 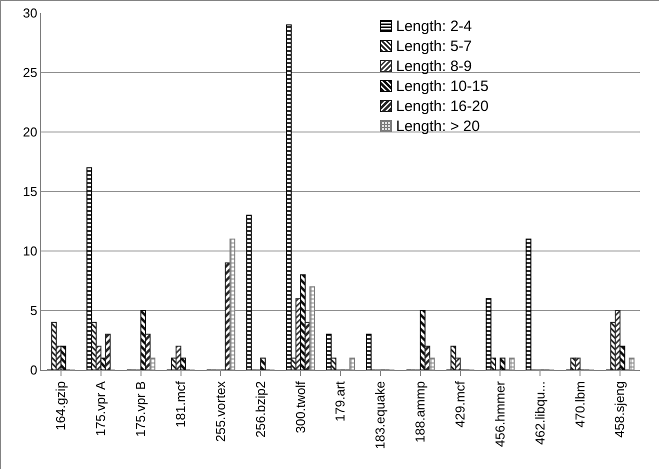 What do you see at coordinates (434, 26) in the screenshot?
I see `legend-label: Length: 2-4` at bounding box center [434, 26].